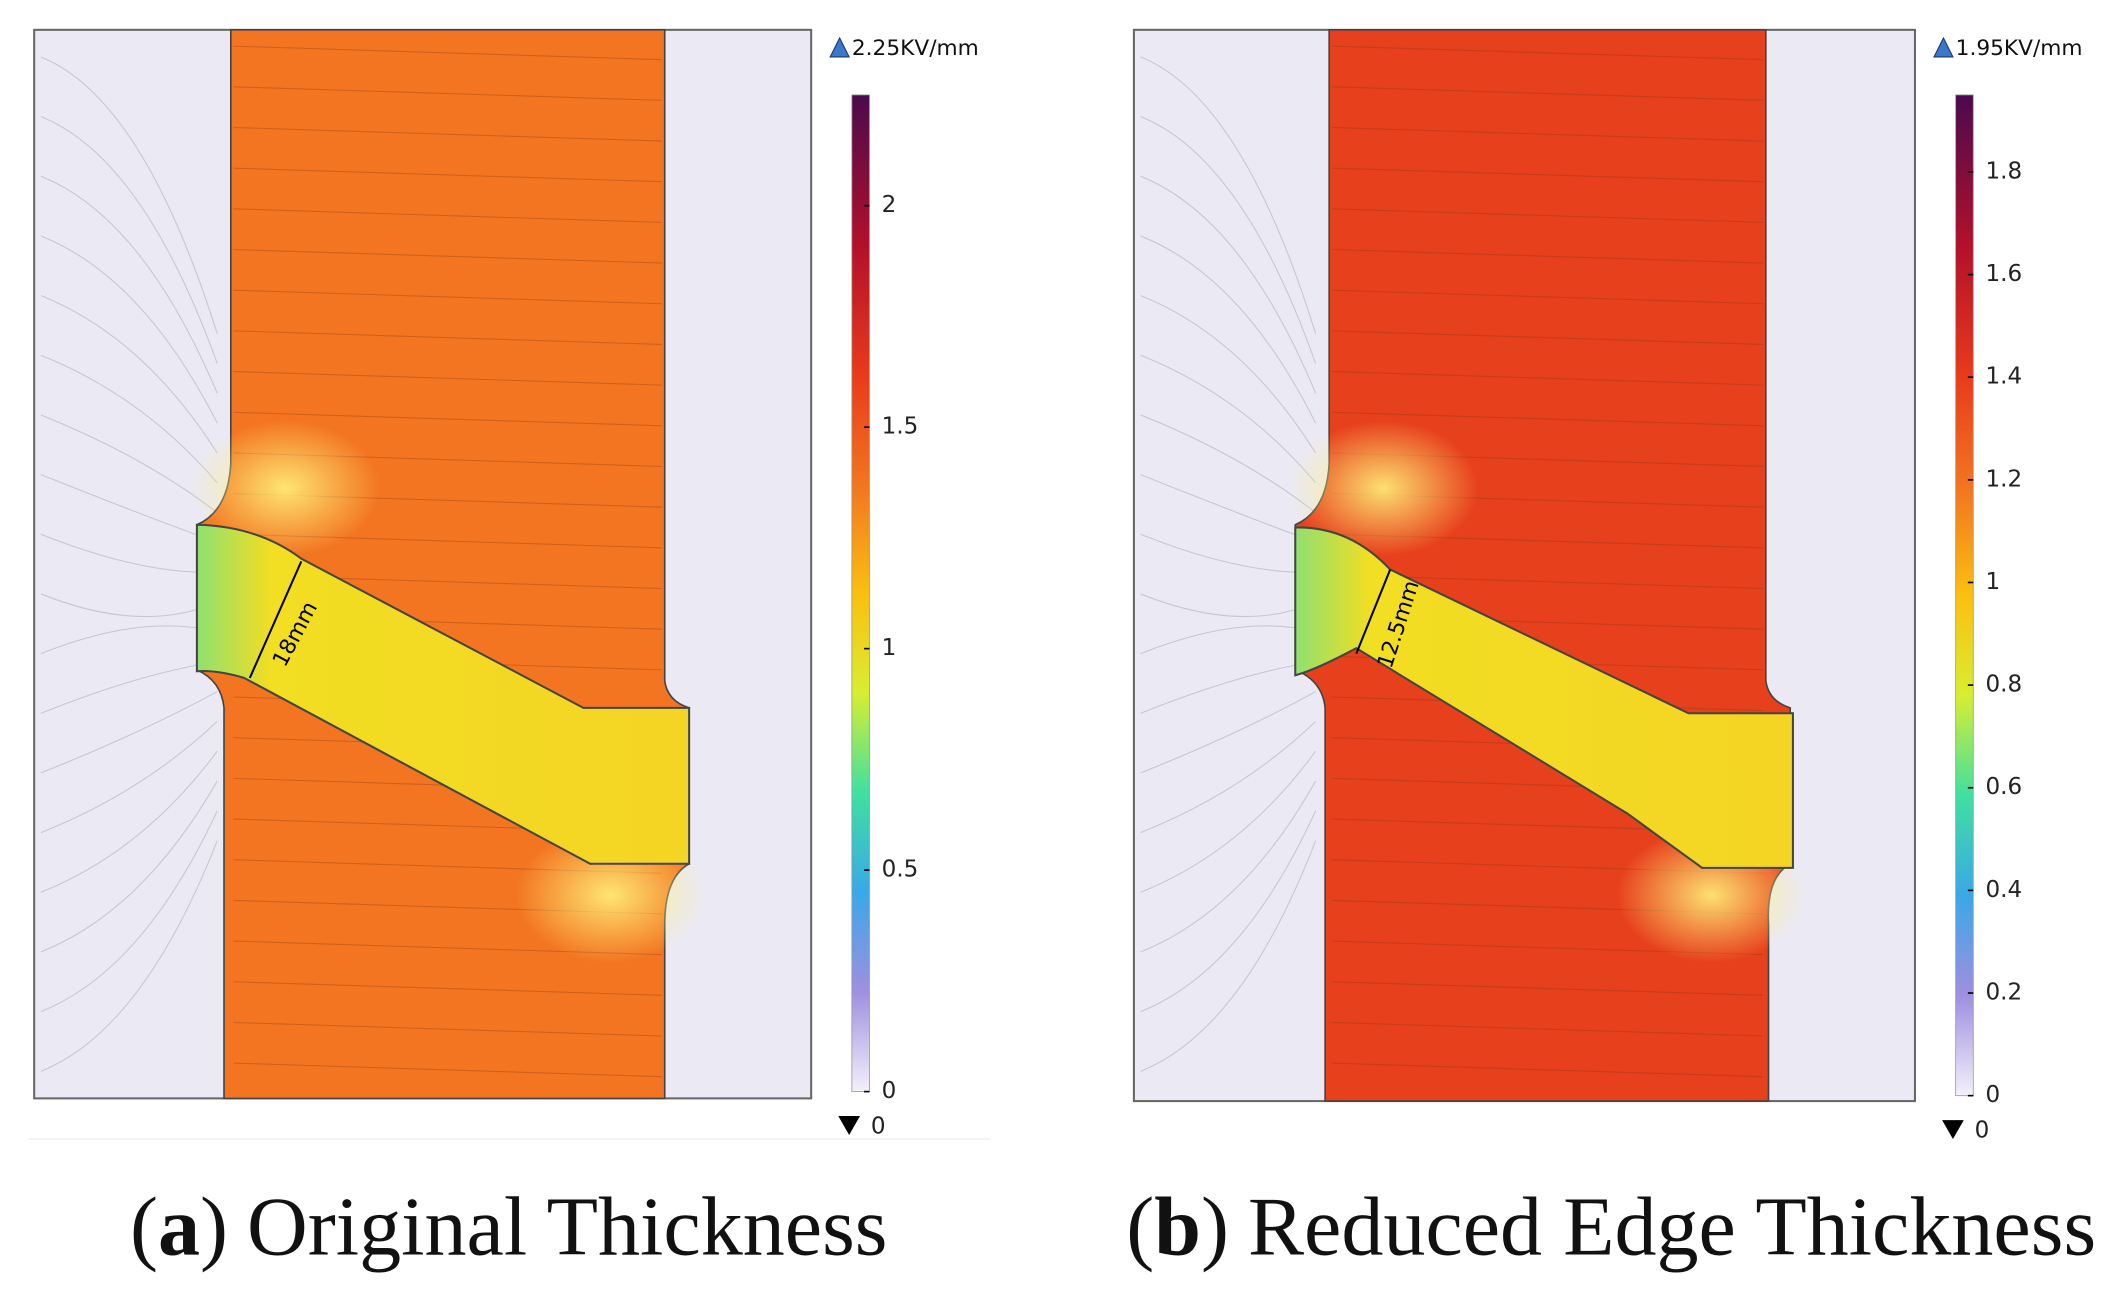  Describe the element at coordinates (1672, 1226) in the screenshot. I see `caption-text: Reduced Edge Thickness` at that location.